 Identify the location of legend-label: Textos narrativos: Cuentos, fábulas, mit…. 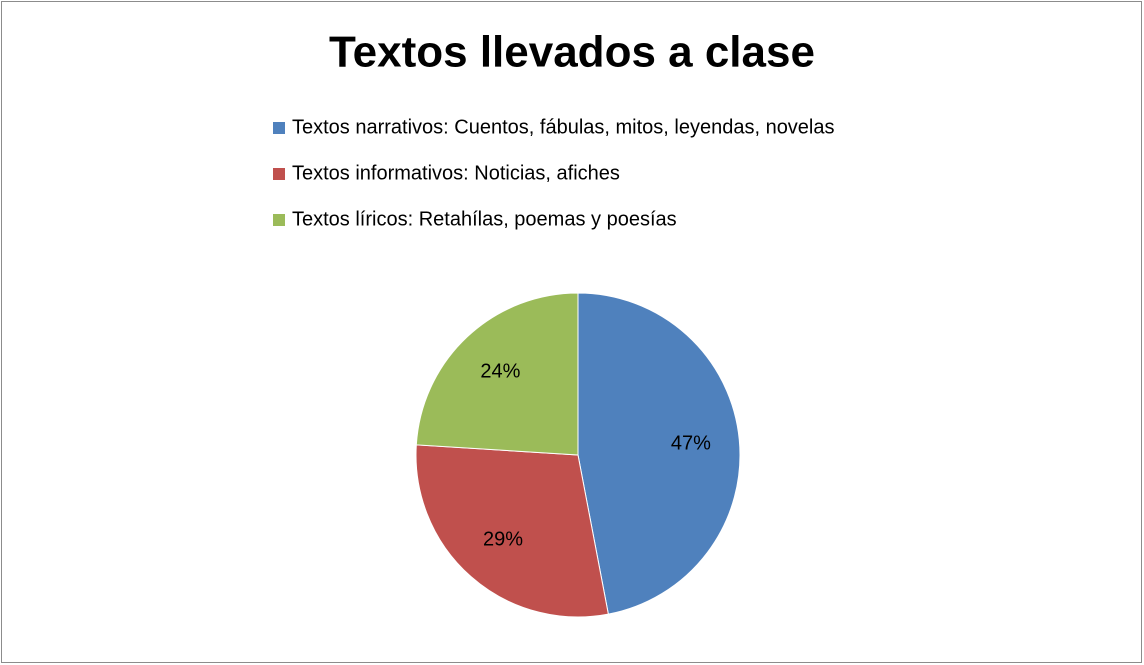
(563, 127).